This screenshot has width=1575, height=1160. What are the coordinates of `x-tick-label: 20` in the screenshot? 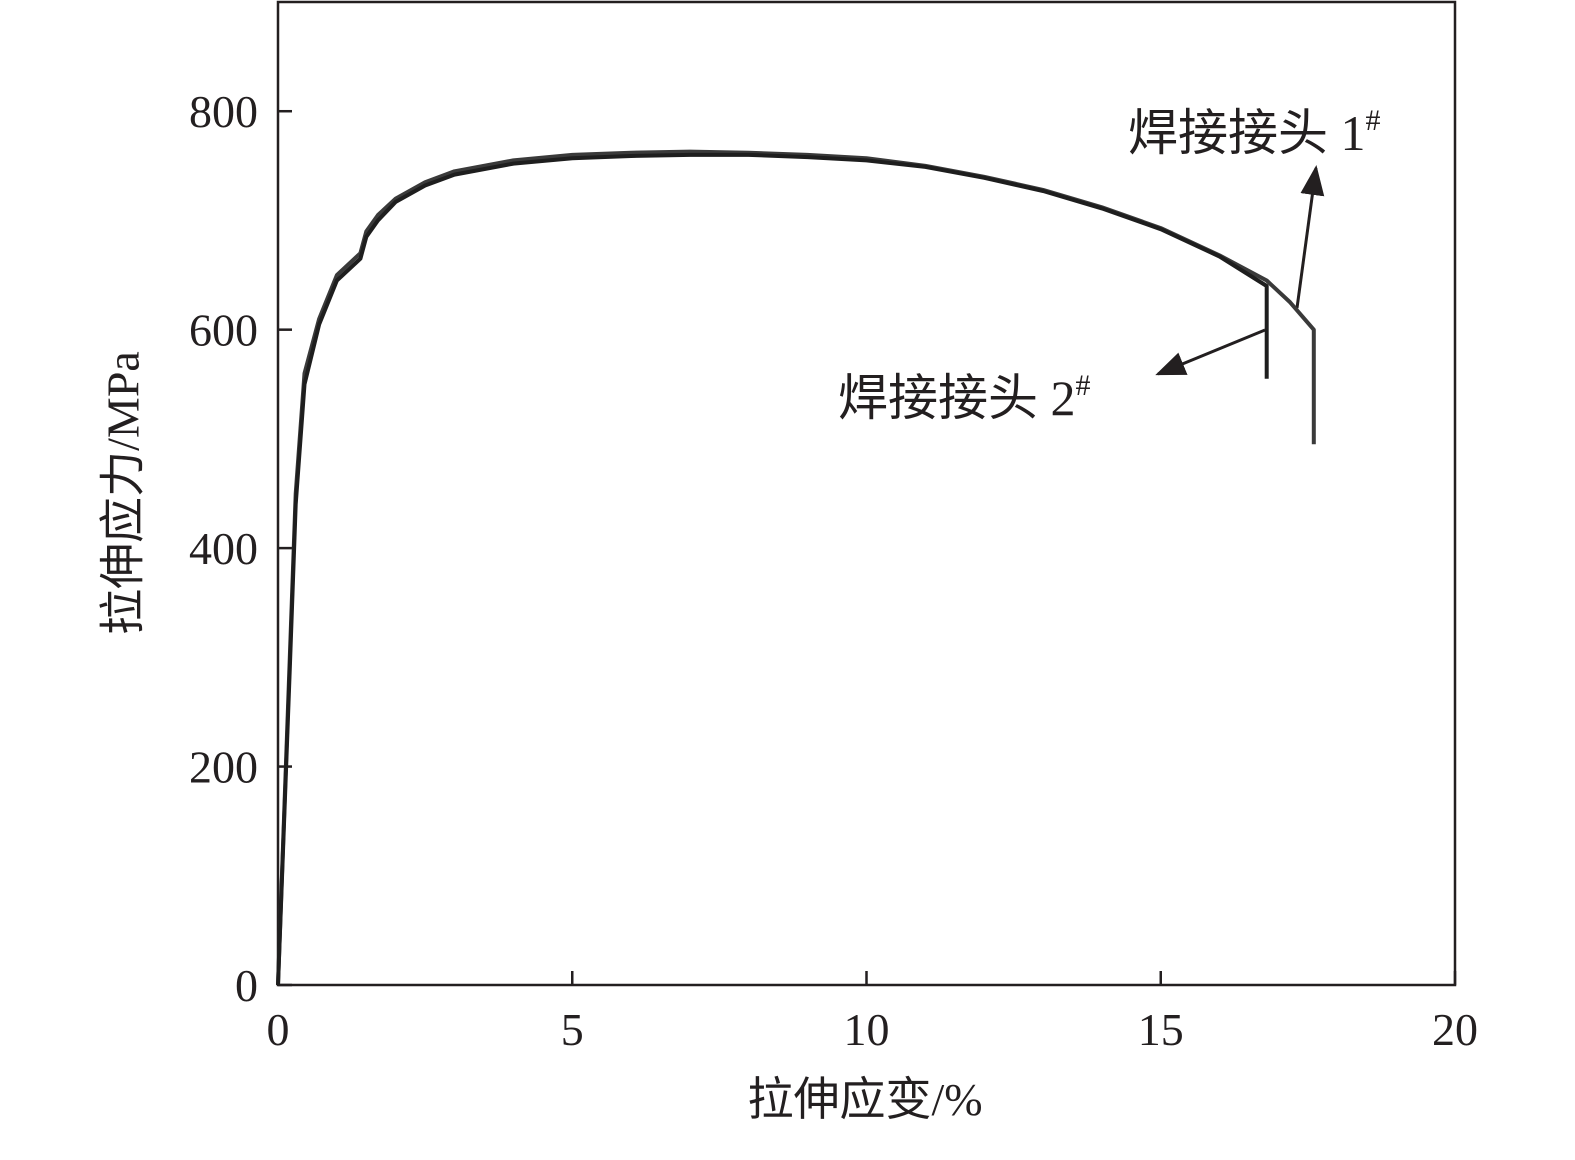 It's located at (1455, 1029).